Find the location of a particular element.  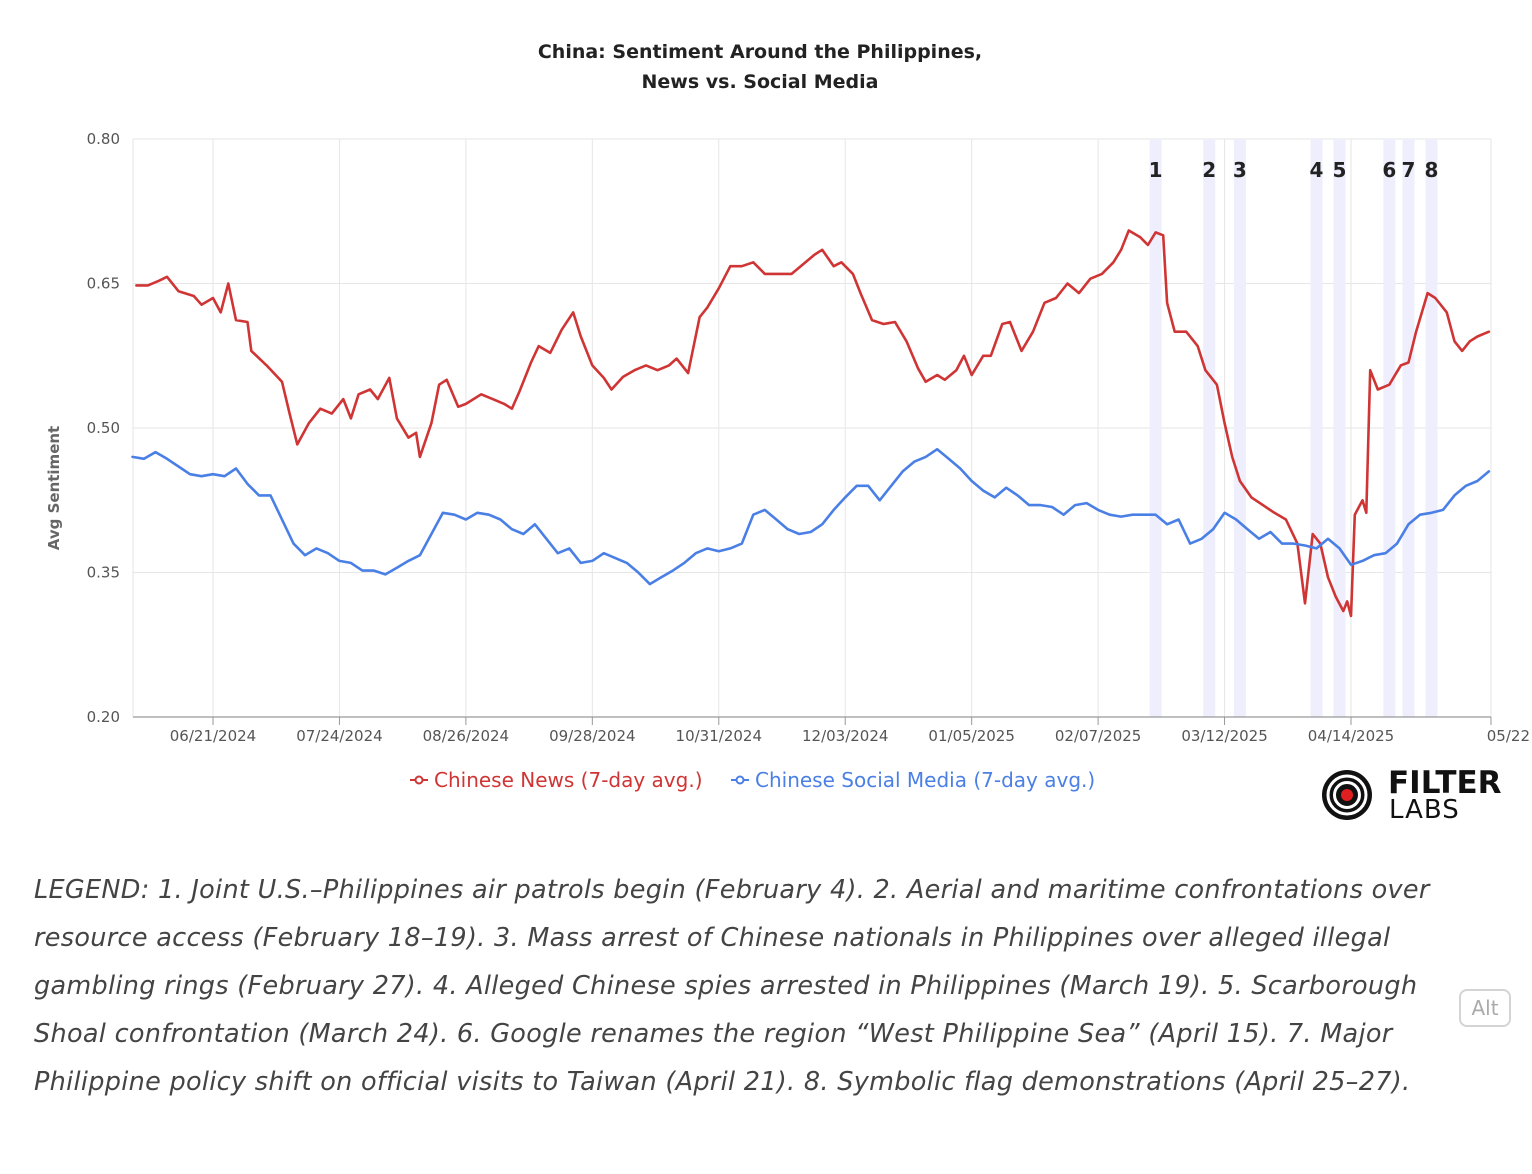

annotation-label: 5 is located at coordinates (1340, 170).